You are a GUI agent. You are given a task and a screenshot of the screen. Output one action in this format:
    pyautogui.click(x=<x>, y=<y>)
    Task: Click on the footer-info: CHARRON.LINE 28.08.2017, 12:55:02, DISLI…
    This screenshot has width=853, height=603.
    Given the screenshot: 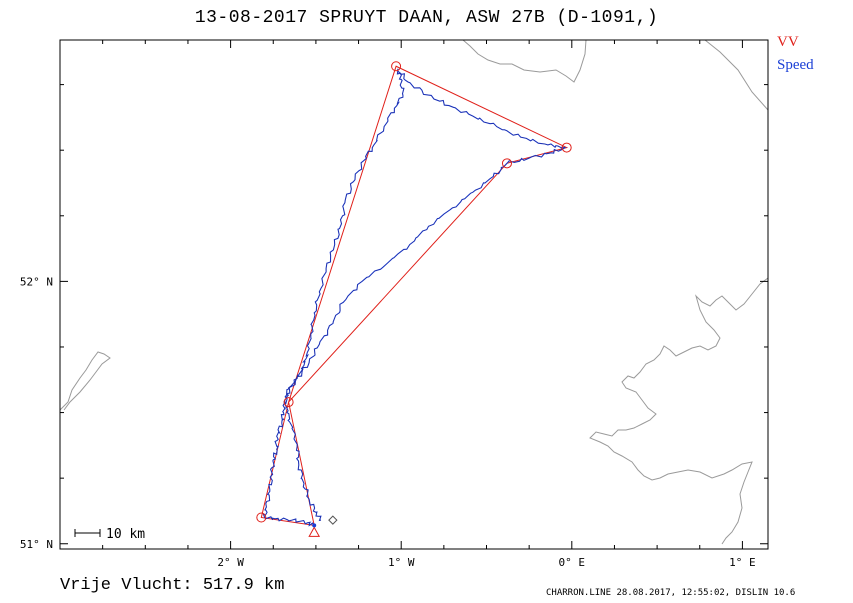 What is the action you would take?
    pyautogui.click(x=671, y=593)
    